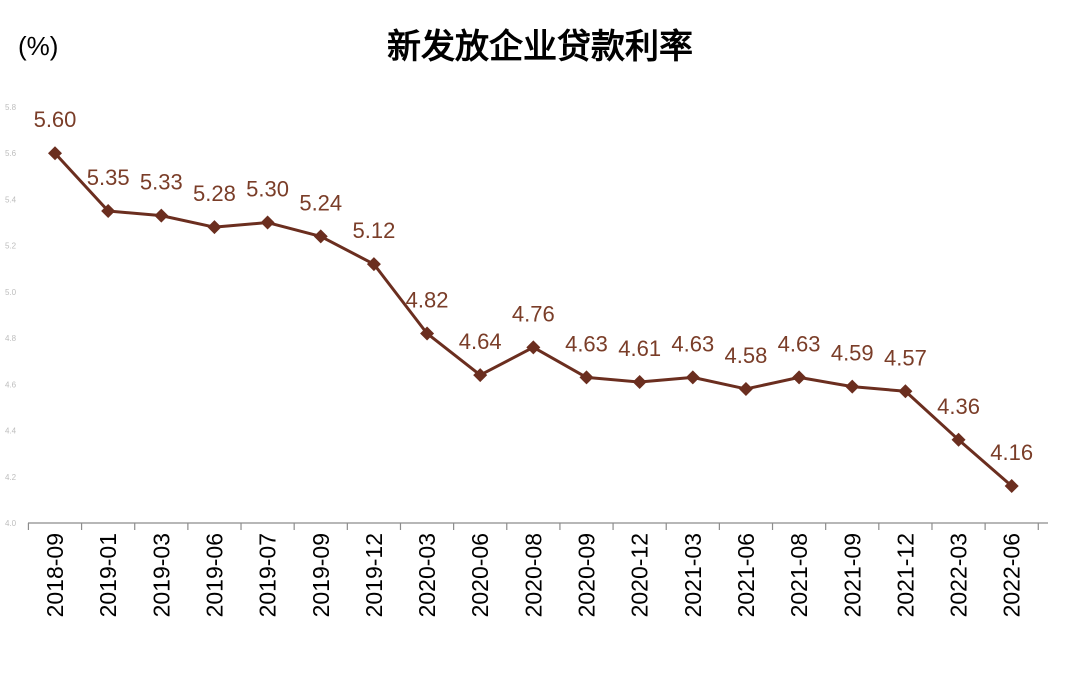 This screenshot has width=1080, height=690. I want to click on x-tick-label: 2021-12, so click(905, 575).